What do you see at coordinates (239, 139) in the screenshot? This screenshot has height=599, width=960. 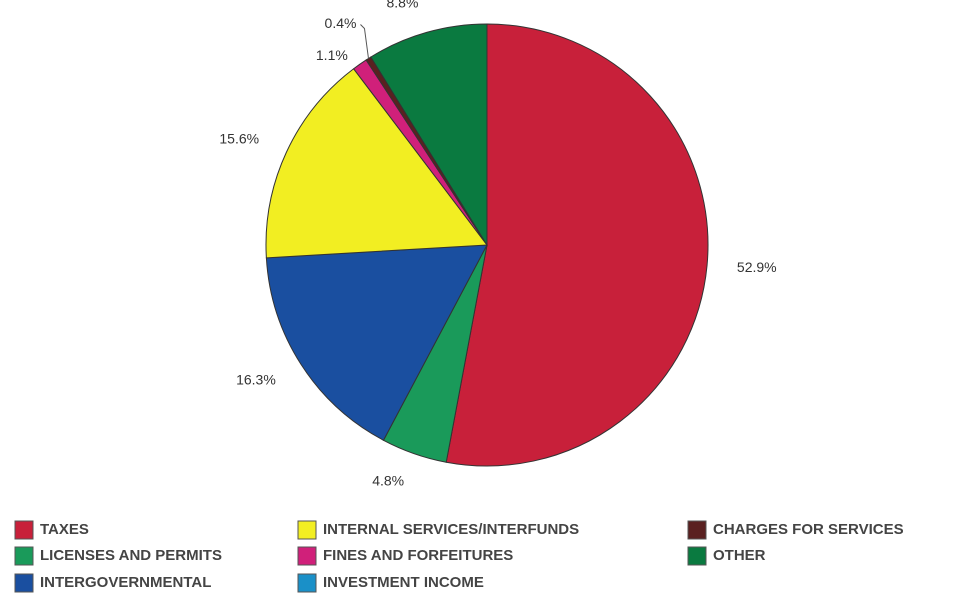 I see `data-label: 15.6%` at bounding box center [239, 139].